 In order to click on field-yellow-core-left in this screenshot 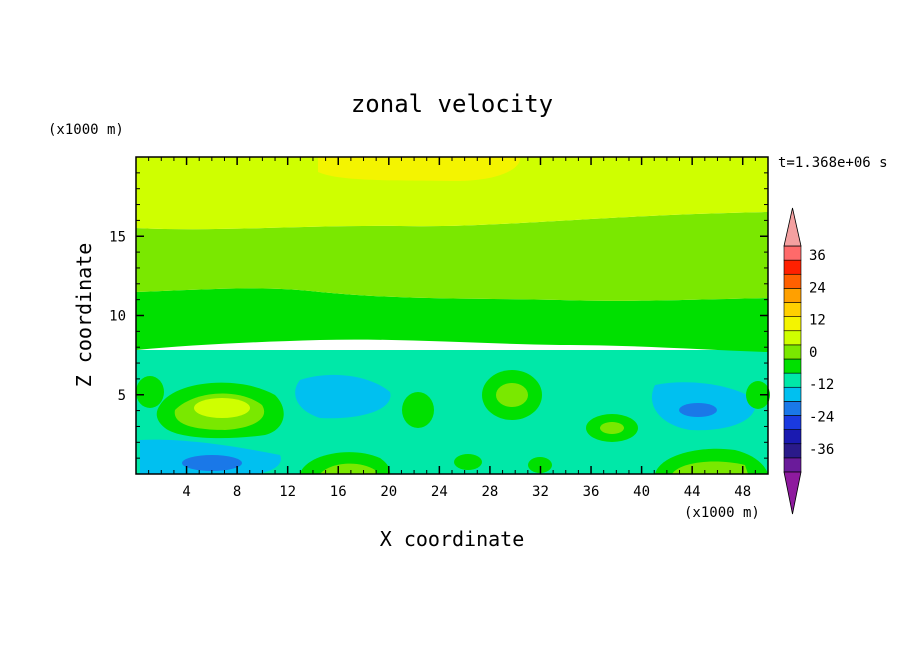, I will do `click(222, 408)`.